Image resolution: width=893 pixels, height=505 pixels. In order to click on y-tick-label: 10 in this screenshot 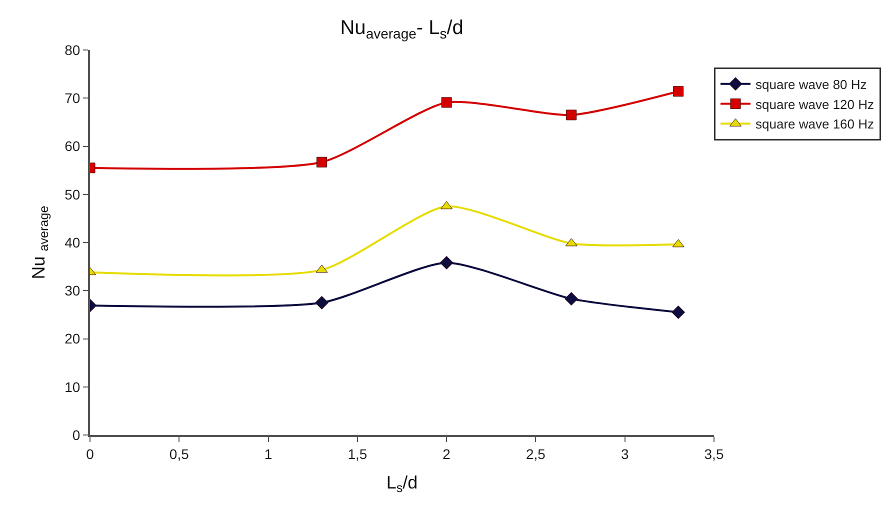, I will do `click(72, 386)`.